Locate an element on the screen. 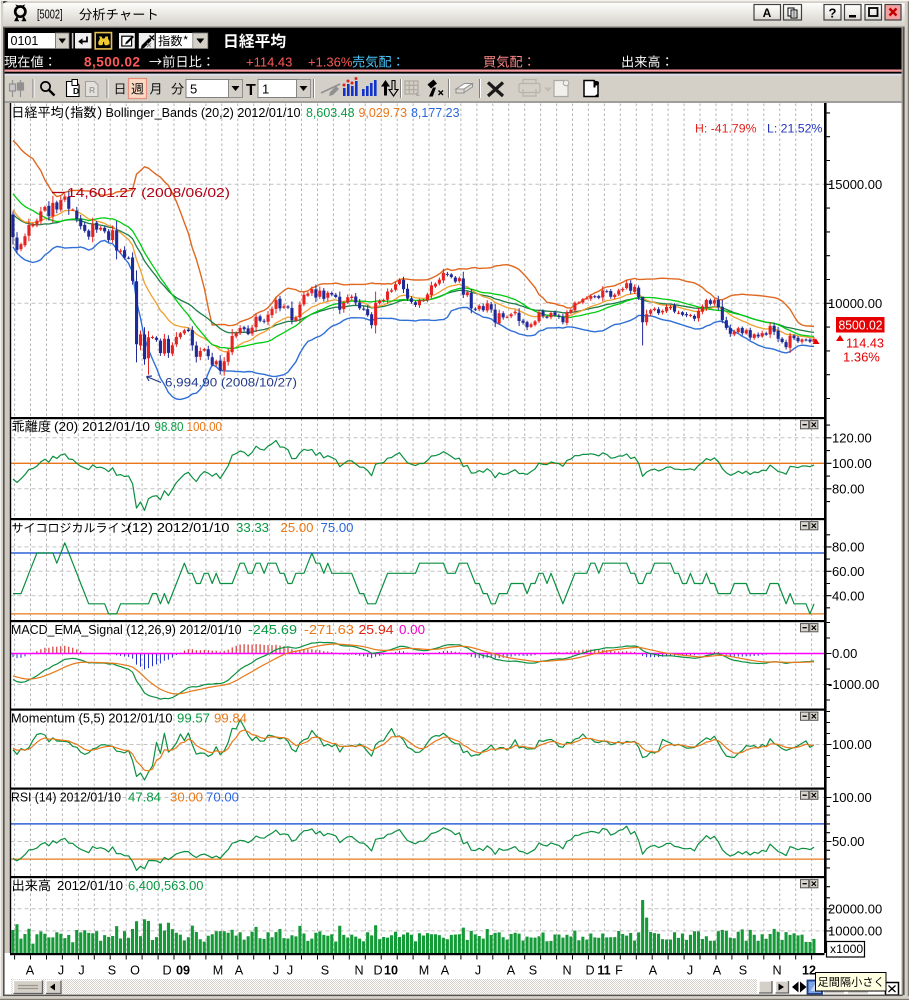 Image resolution: width=909 pixels, height=1000 pixels. svg-text: 98.80 is located at coordinates (169, 427).